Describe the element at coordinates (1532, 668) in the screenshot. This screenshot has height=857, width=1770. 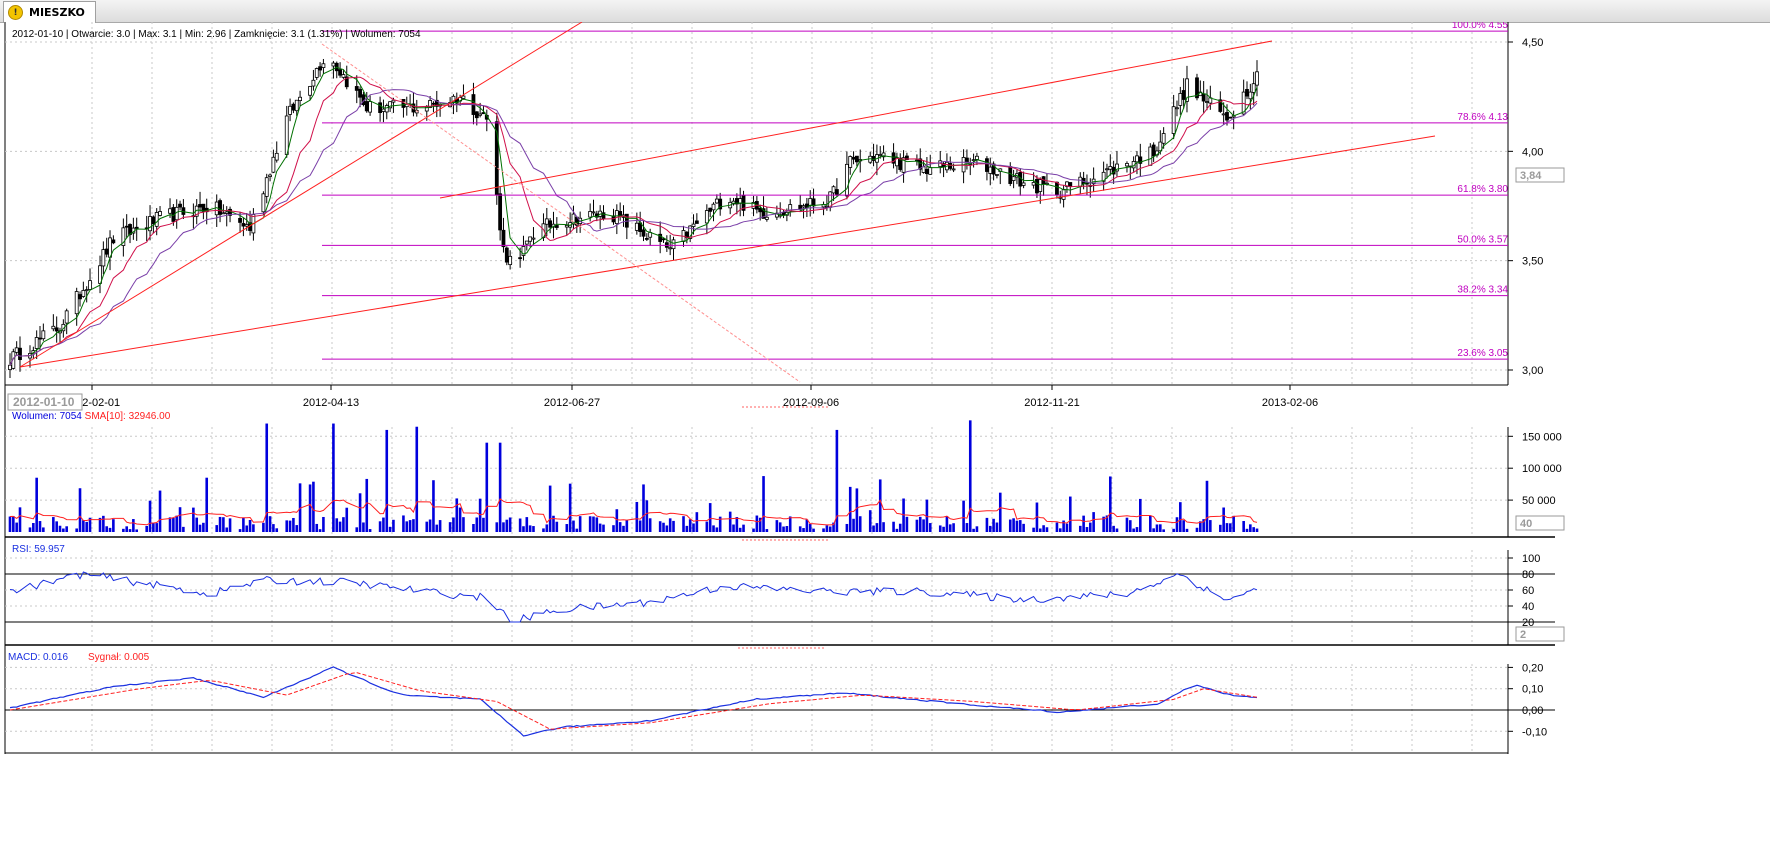
I see `macd-tick-label: 0,20` at that location.